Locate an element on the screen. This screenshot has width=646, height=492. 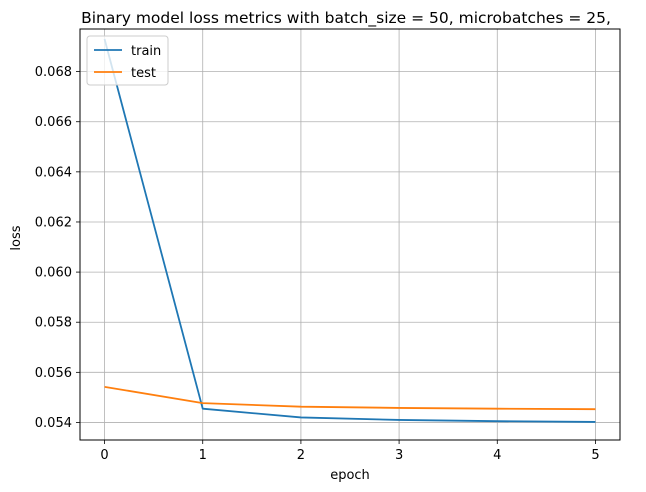
legend-label-train: train is located at coordinates (146, 51).